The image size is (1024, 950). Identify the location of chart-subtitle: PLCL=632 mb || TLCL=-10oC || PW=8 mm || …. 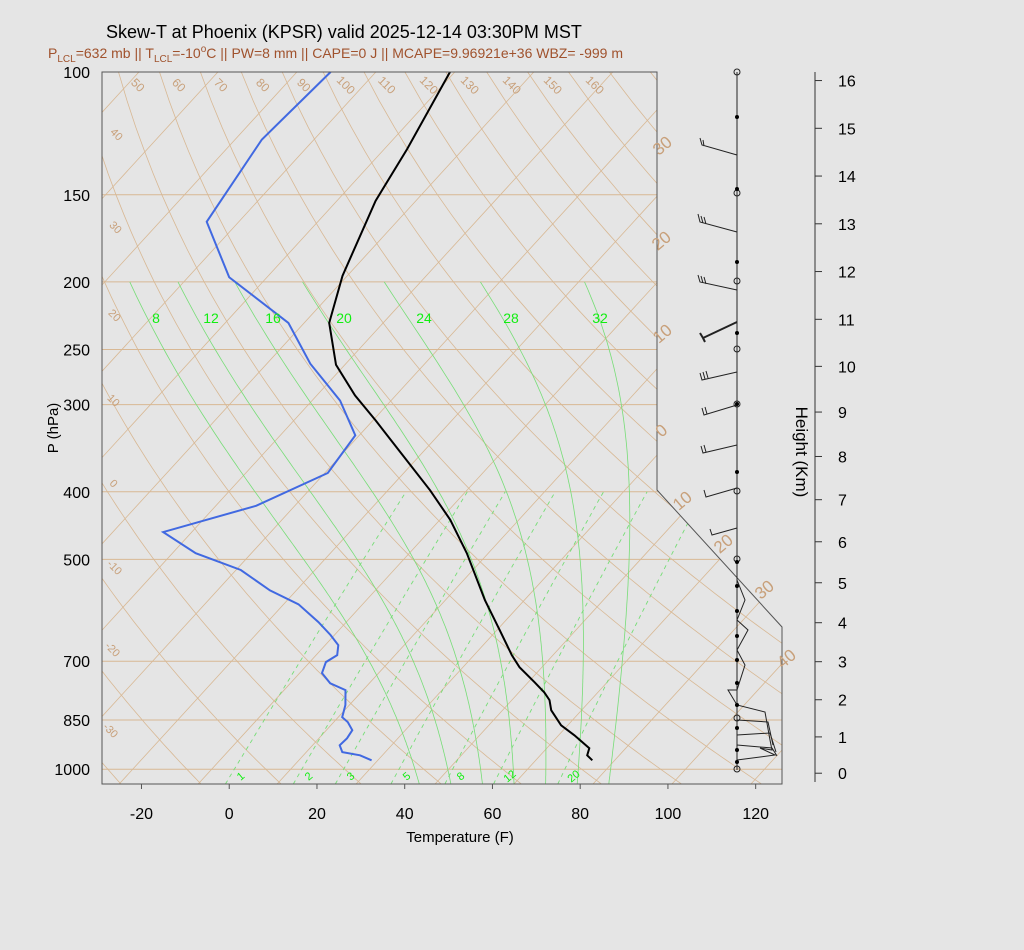
(335, 54).